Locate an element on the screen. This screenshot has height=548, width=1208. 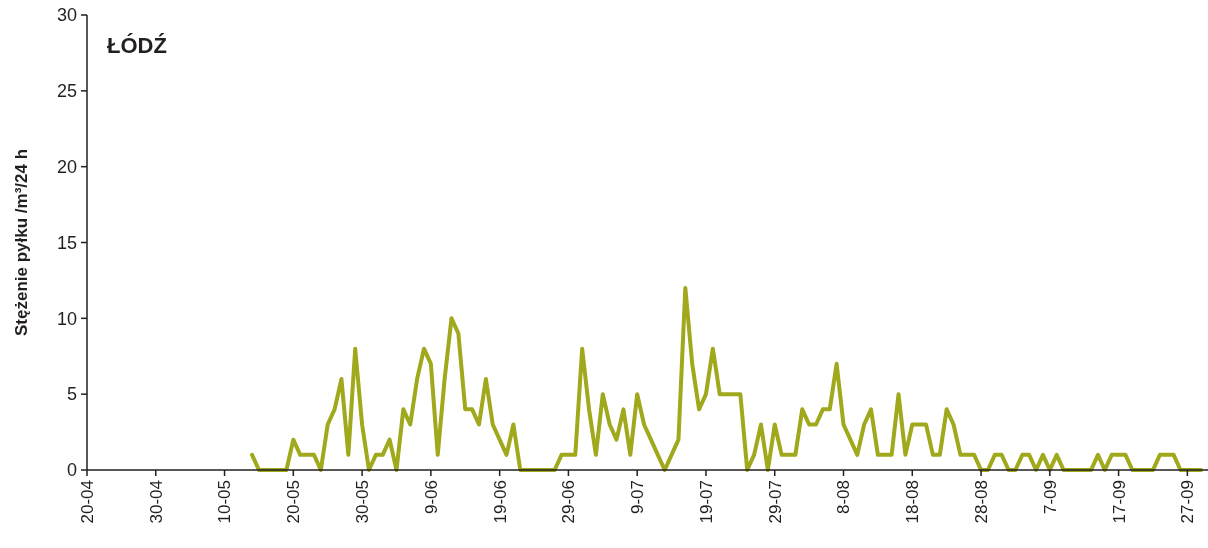
x-tick-label: 9-06 is located at coordinates (431, 497).